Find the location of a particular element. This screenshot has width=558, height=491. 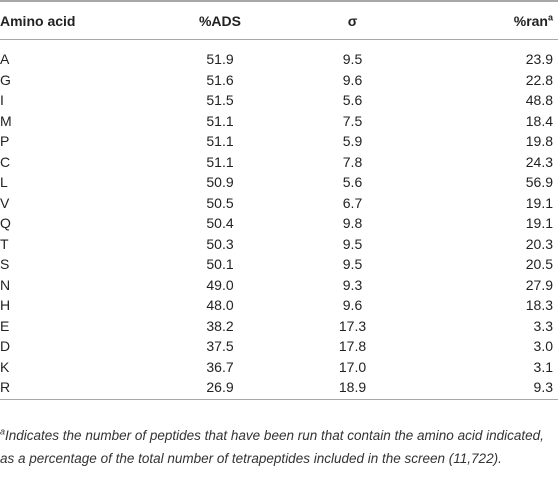

table-cell: 36.7 is located at coordinates (220, 366).